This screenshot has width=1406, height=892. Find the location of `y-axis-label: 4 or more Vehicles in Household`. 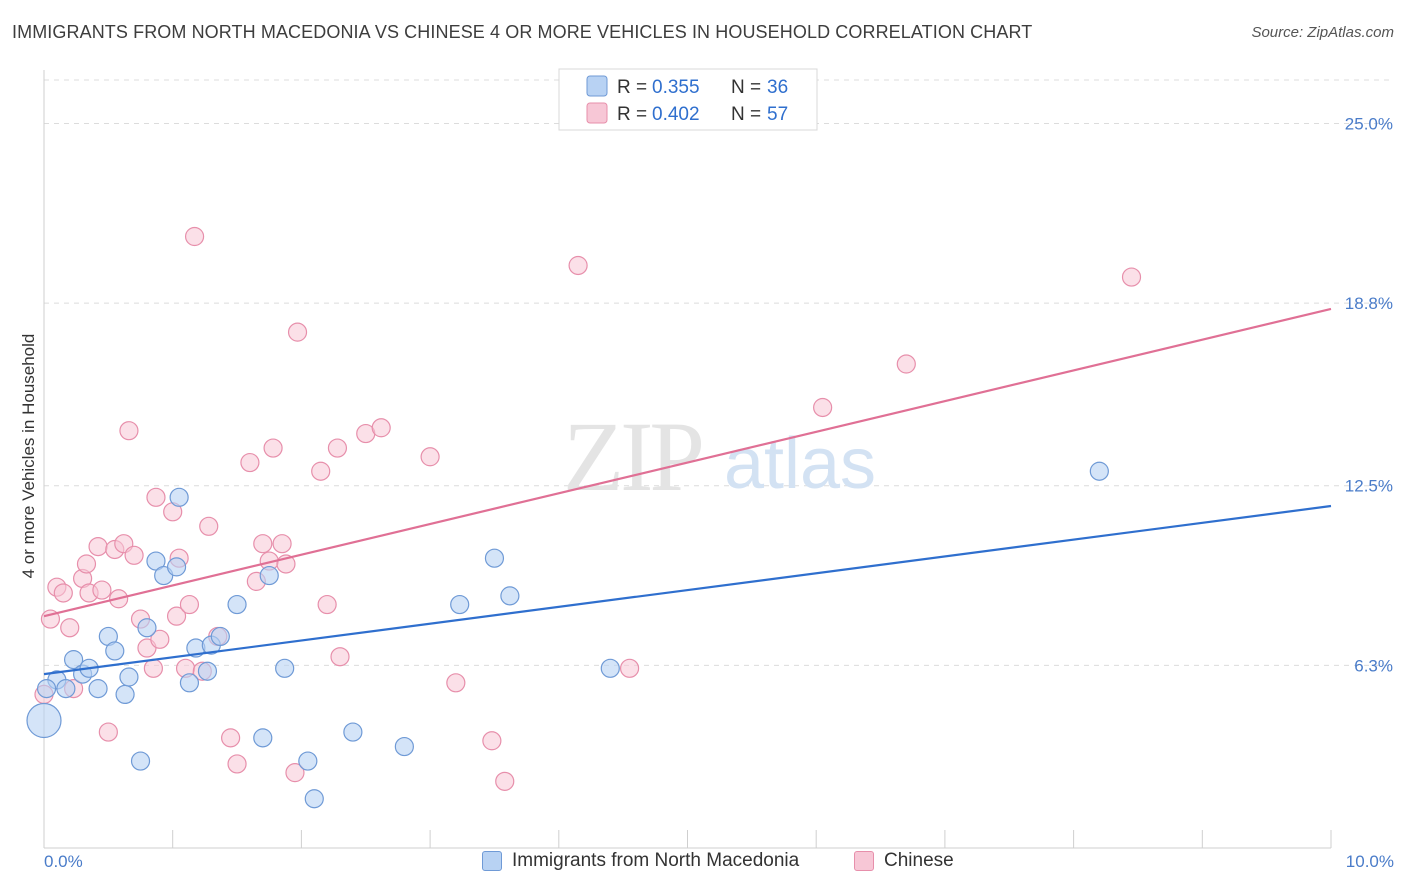

y-axis-label: 4 or more Vehicles in Household is located at coordinates (28, 456).